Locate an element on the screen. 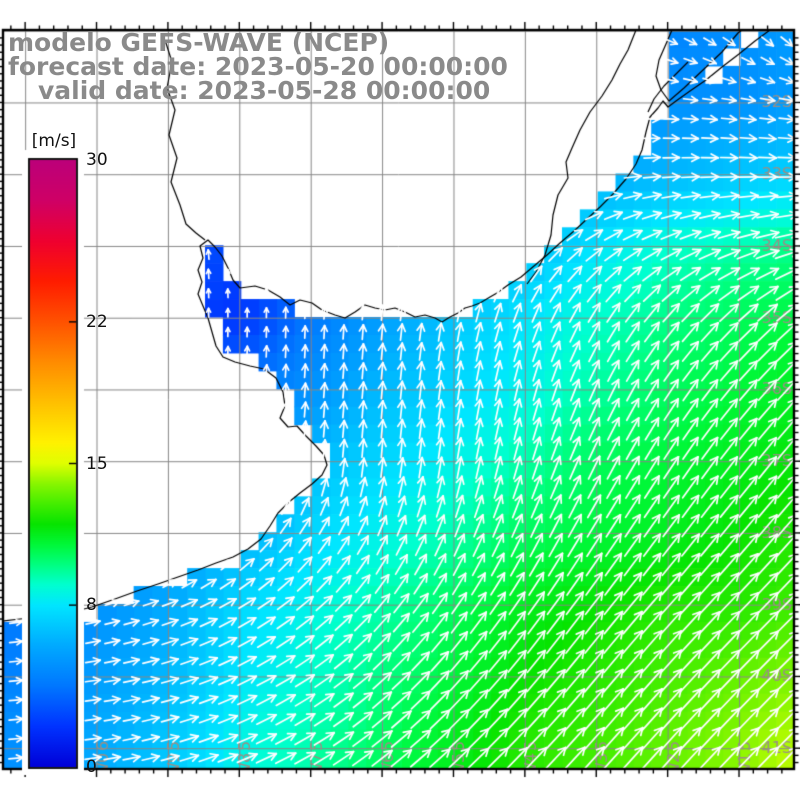 The image size is (800, 800). colorbar-tick-label-0: 0 is located at coordinates (91, 767).